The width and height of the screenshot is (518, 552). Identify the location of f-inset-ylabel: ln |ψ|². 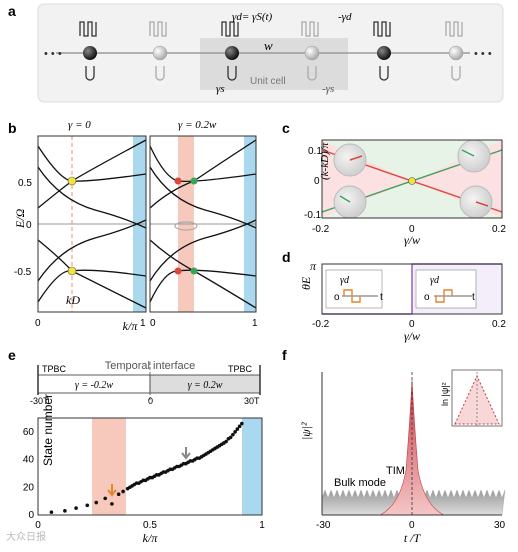
(445, 394).